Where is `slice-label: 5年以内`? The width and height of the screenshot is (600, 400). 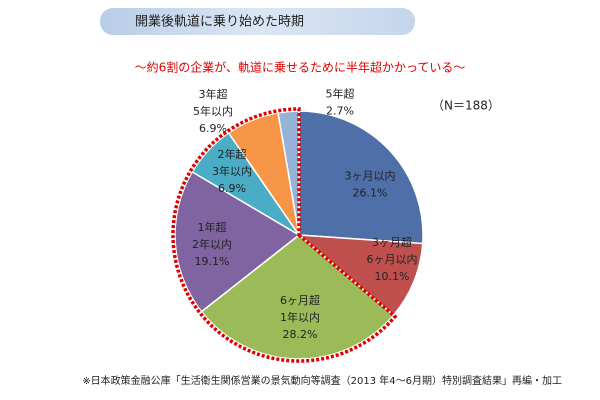 slice-label: 5年以内 is located at coordinates (213, 111).